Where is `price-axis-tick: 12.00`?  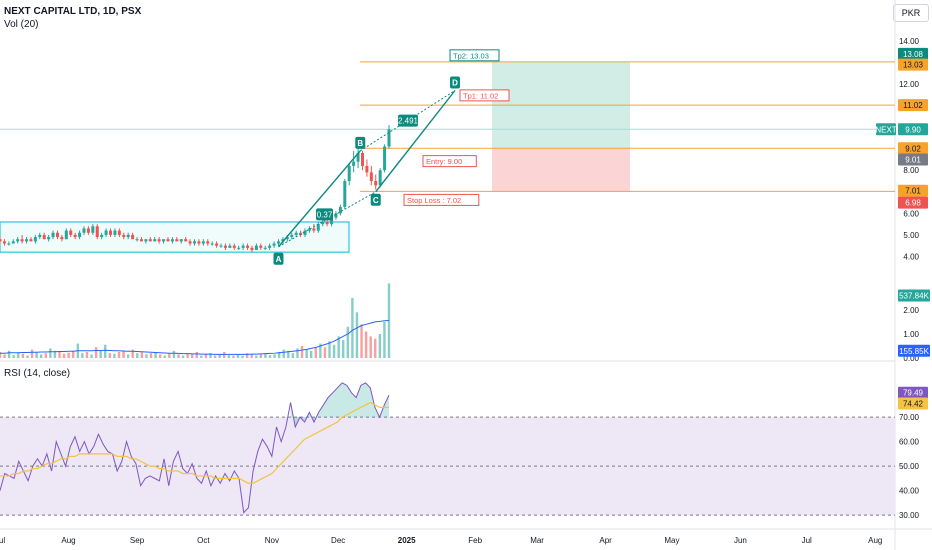
price-axis-tick: 12.00 is located at coordinates (909, 84).